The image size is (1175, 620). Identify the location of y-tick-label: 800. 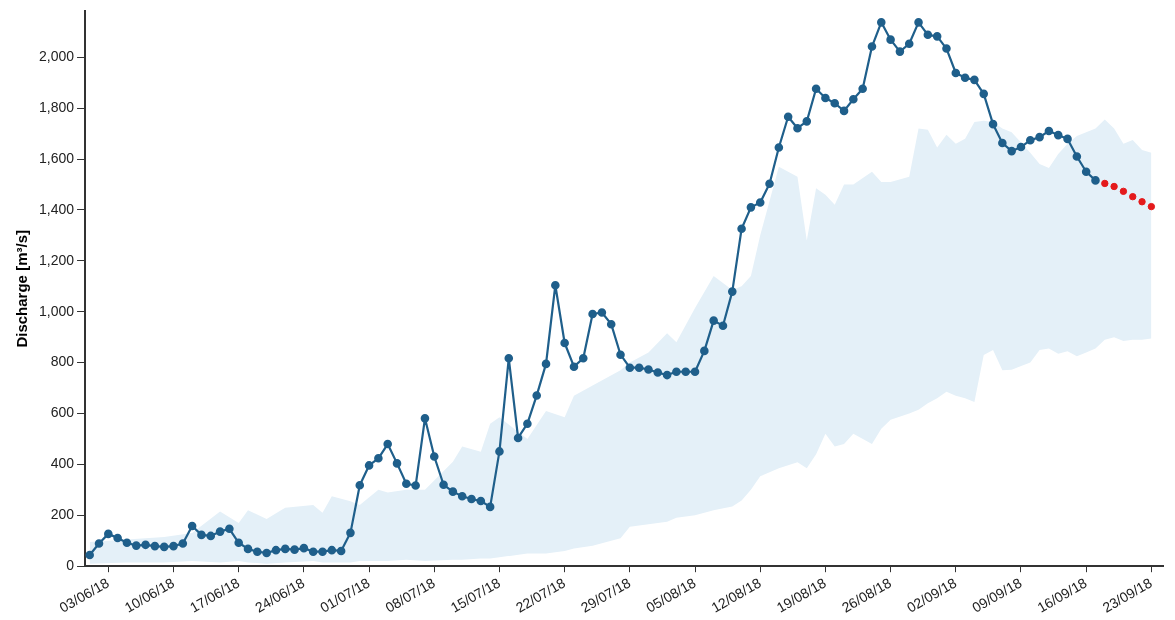
(62, 361).